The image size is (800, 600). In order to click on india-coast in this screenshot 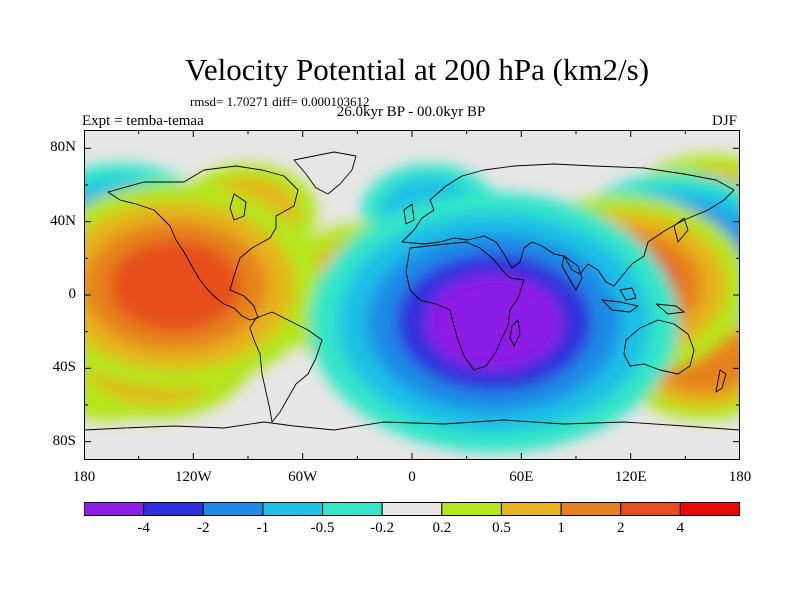, I will do `click(572, 273)`.